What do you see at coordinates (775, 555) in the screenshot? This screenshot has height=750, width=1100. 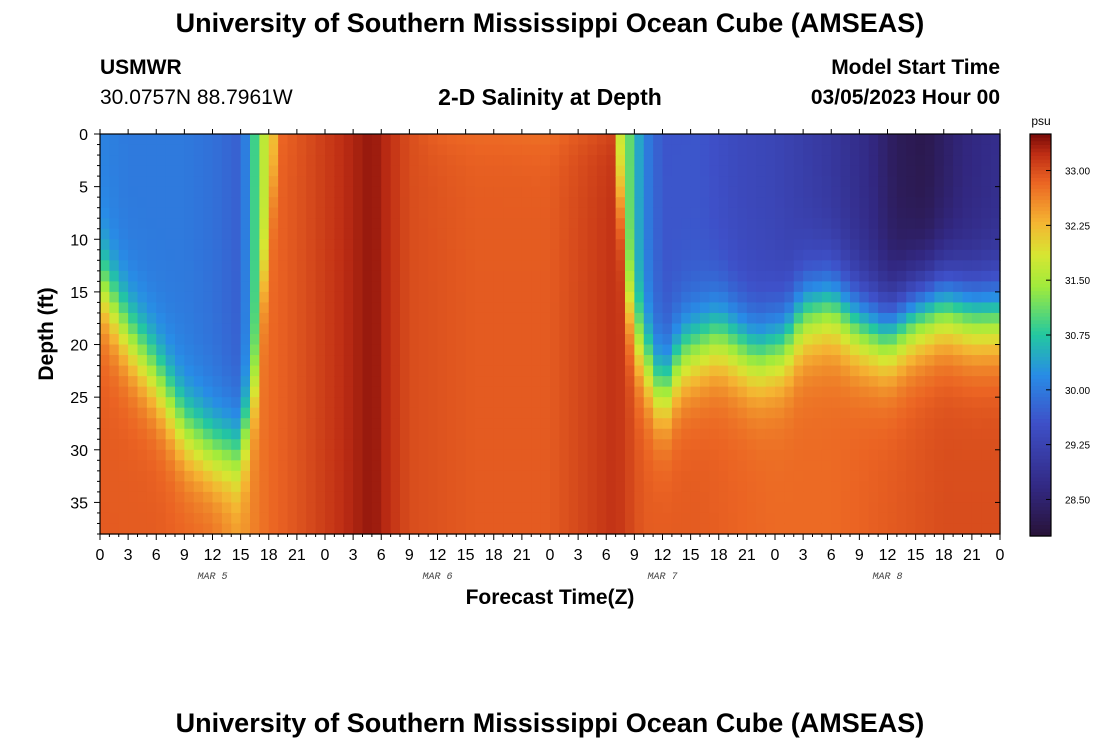 I see `x-tick-label: 0` at bounding box center [775, 555].